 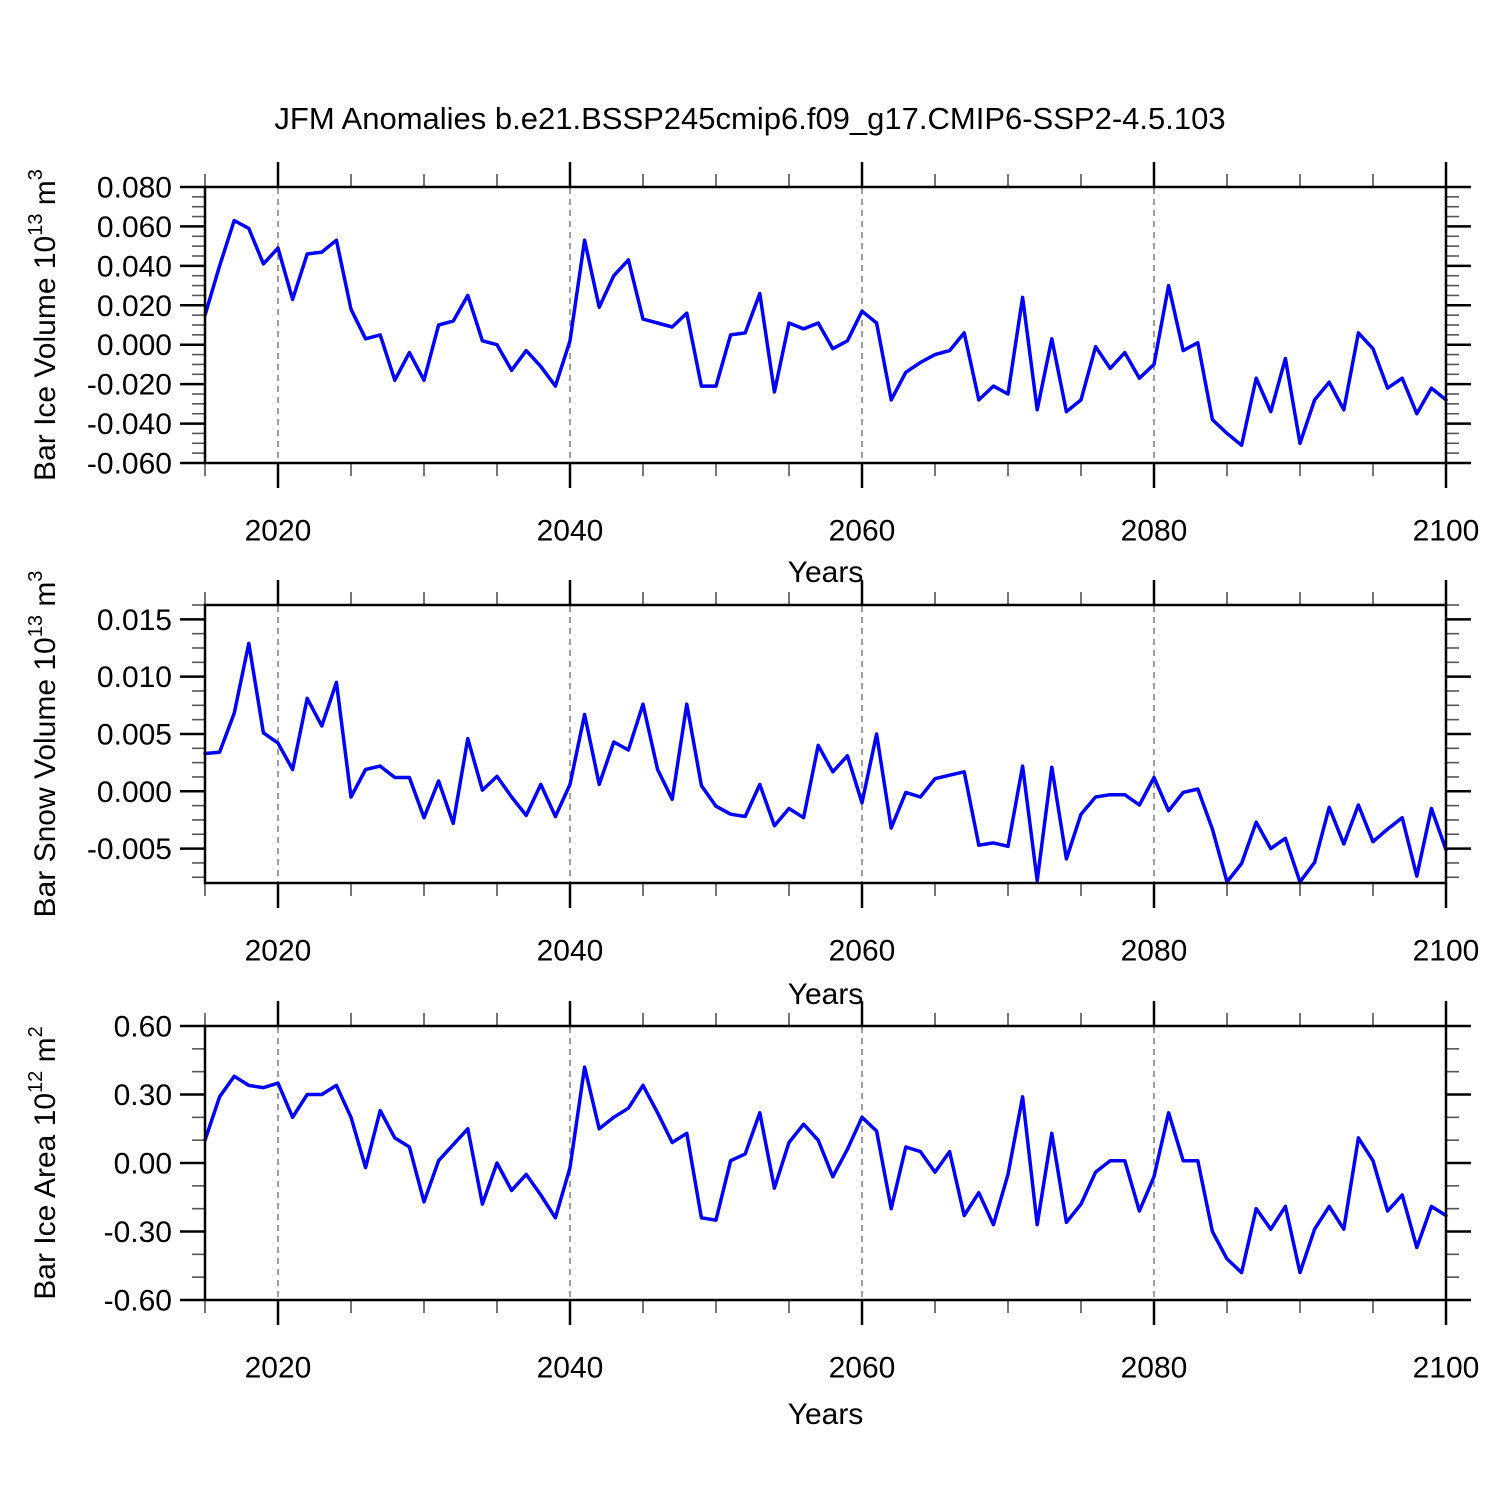 I want to click on x-axis-label-panel2: Years, so click(x=825, y=994).